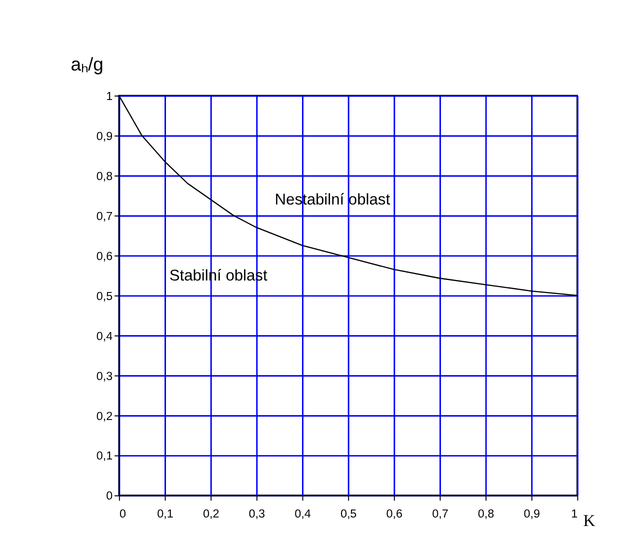 This screenshot has width=624, height=540. What do you see at coordinates (486, 513) in the screenshot?
I see `x-tick-label: 0,8` at bounding box center [486, 513].